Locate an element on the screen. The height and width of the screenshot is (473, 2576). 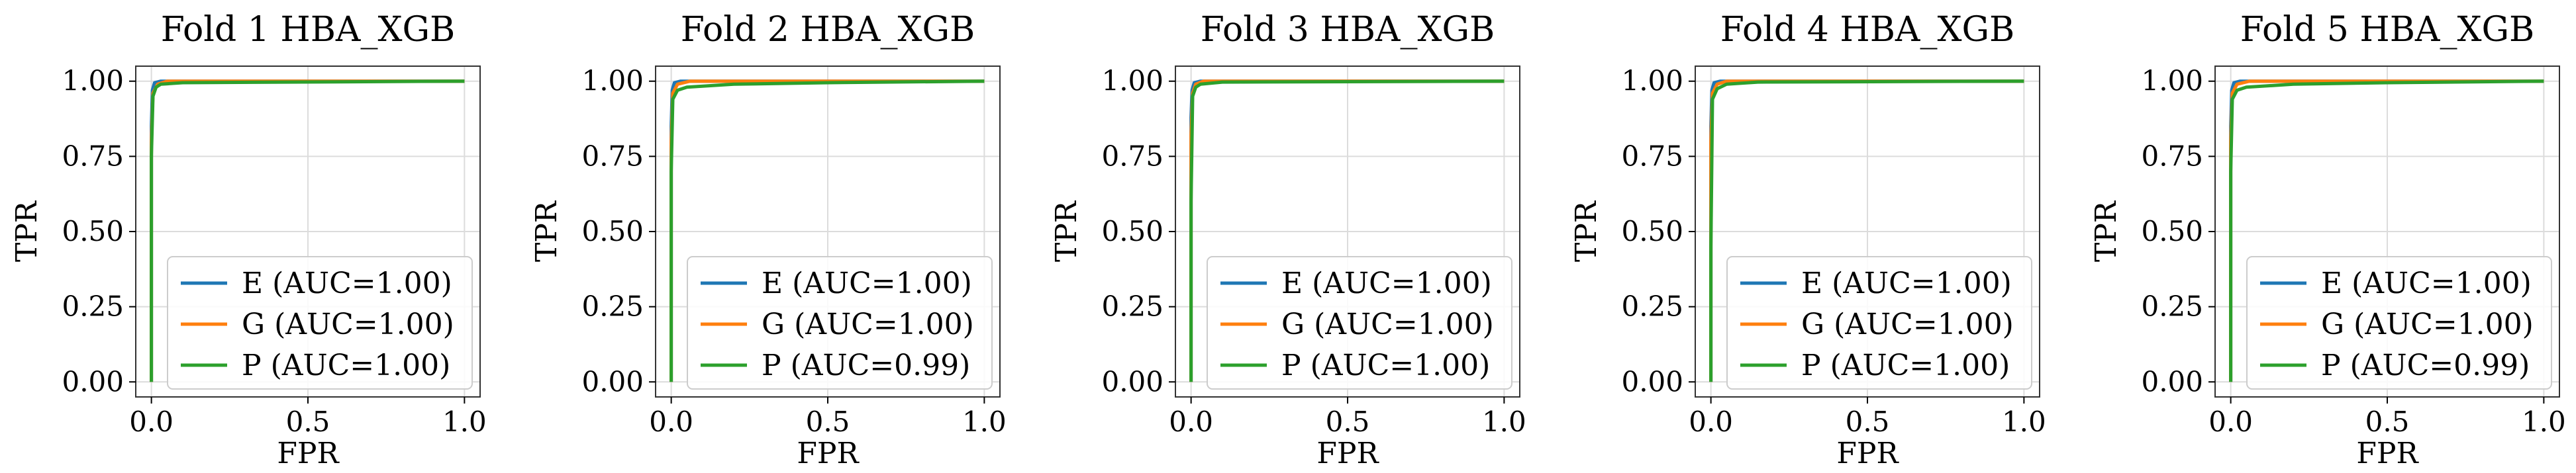
chart-title: Fold 3 HBA_XGB is located at coordinates (1348, 30).